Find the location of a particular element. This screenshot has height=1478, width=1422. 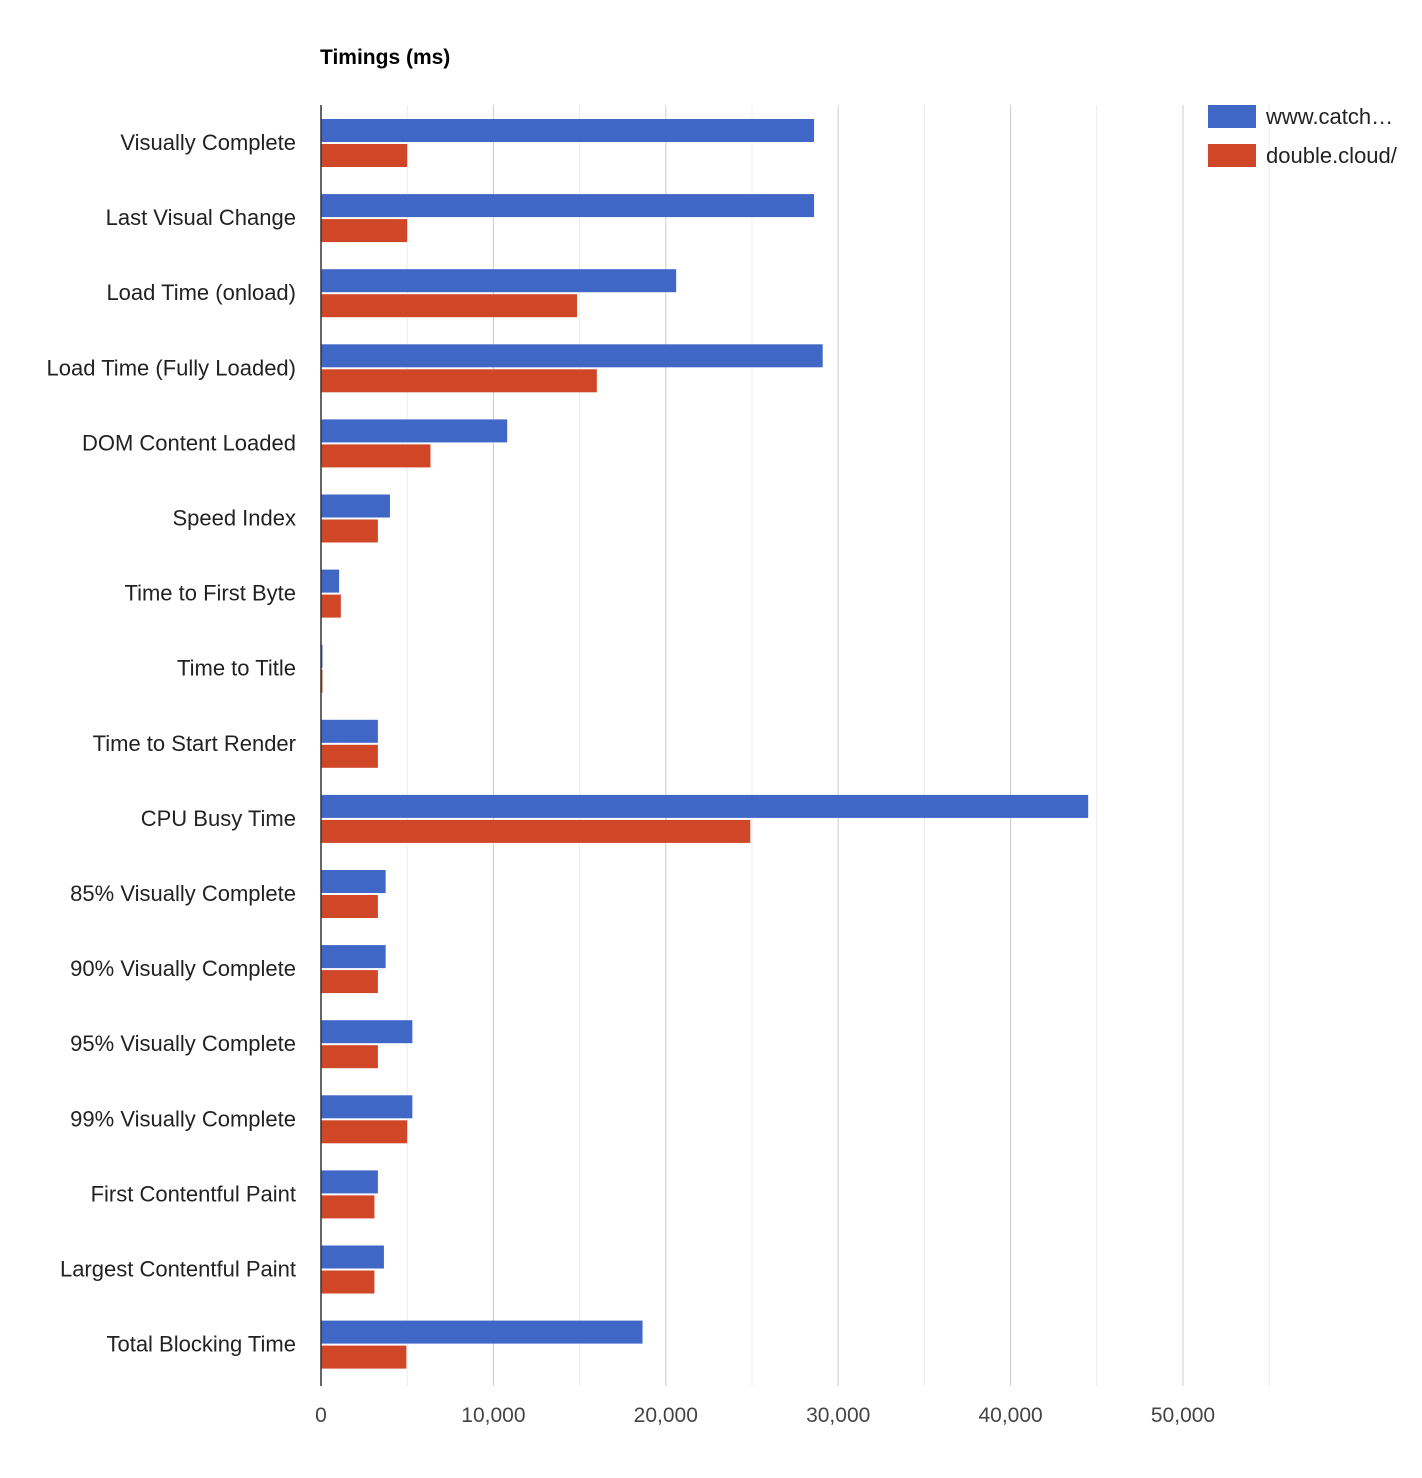

legend: www.catch… double.cloud/ is located at coordinates (1303, 136).